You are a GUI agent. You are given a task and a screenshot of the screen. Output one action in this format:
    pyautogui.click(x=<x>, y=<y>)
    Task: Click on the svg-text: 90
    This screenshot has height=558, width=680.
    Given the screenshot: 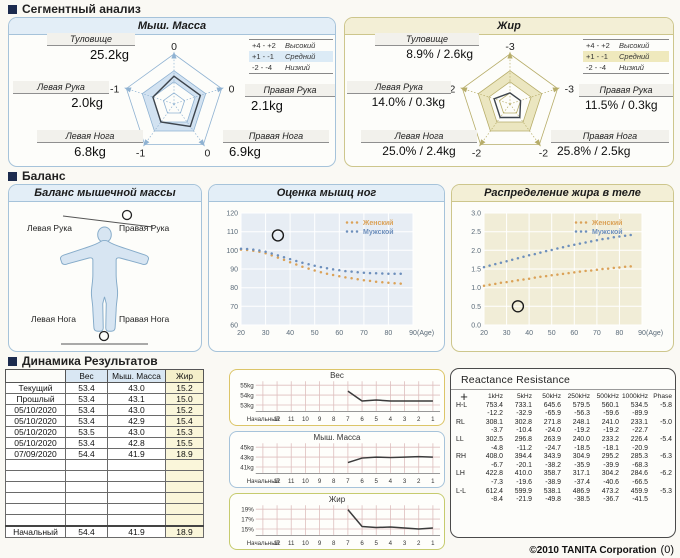 What is the action you would take?
    pyautogui.click(x=642, y=333)
    